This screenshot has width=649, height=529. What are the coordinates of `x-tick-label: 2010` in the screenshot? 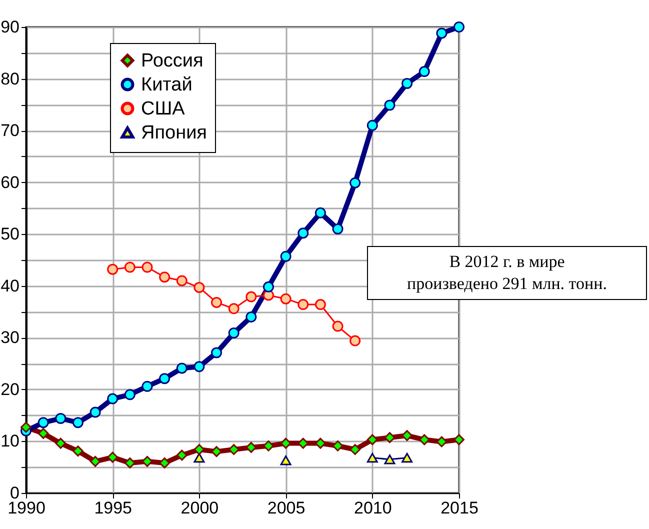 It's located at (373, 508).